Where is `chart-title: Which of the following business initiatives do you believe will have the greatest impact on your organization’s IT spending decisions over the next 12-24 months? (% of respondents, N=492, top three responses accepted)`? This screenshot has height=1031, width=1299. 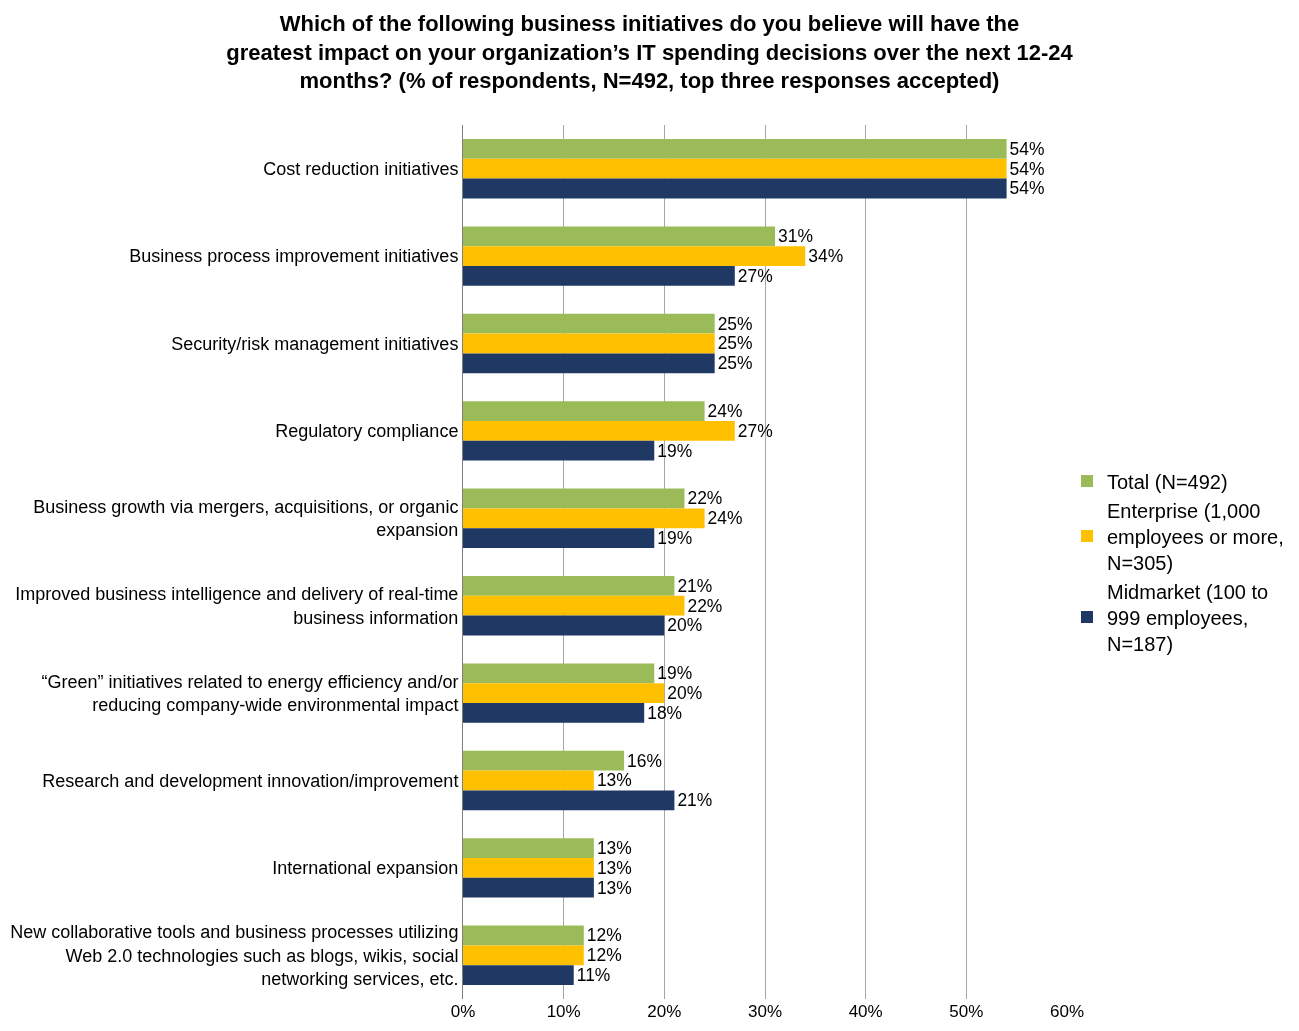
chart-title: Which of the following business initiatives do you believe will have the greatest impact on your organization’s IT spending decisions over the next 12-24 months? (% of respondents, N=492, top three responses accepted) is located at coordinates (650, 52).